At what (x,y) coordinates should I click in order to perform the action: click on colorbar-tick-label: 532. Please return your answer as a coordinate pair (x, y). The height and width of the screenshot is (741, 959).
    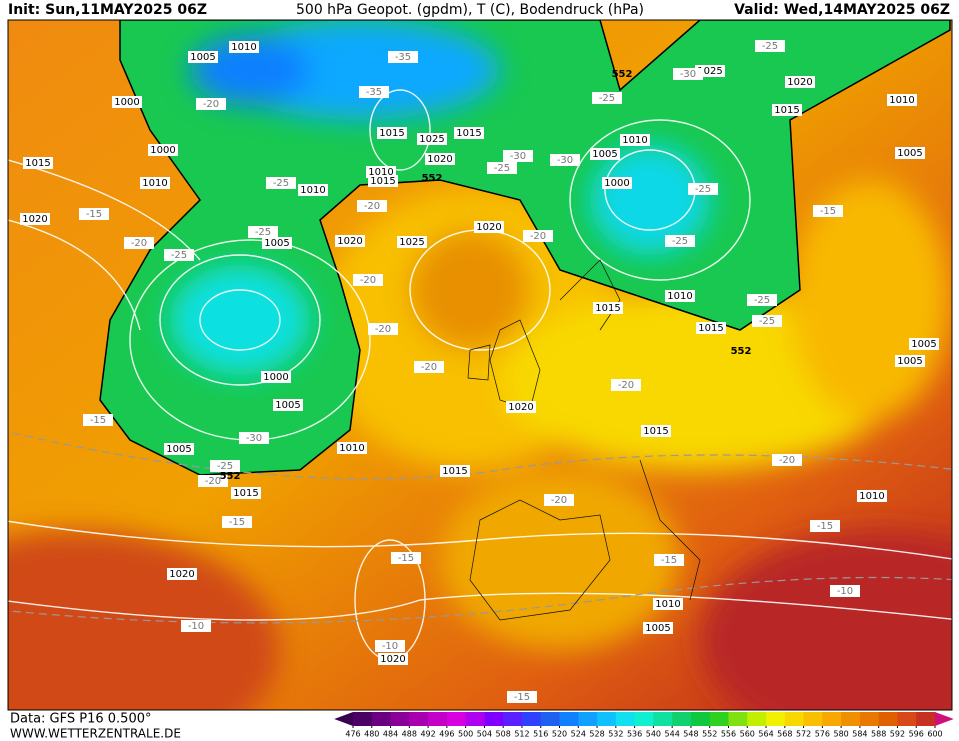
    Looking at the image, I should click on (615, 734).